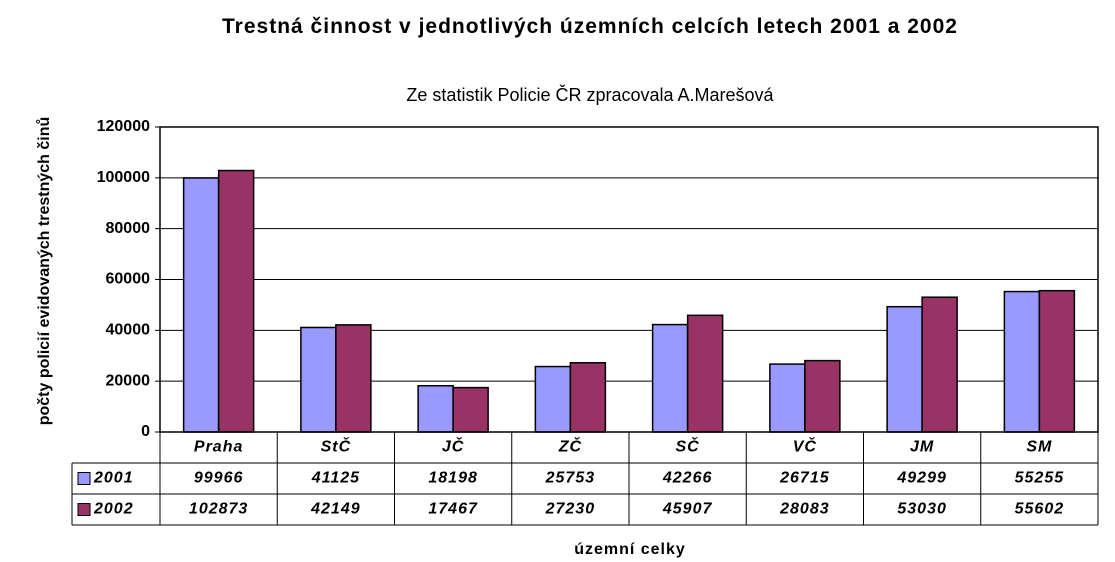 The height and width of the screenshot is (562, 1115). I want to click on table-value: 18198, so click(453, 478).